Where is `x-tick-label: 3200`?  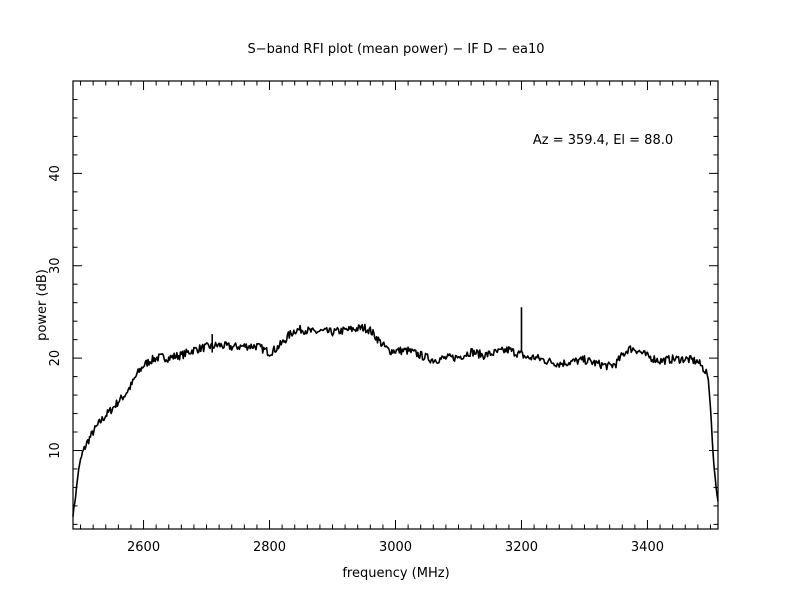 x-tick-label: 3200 is located at coordinates (521, 547).